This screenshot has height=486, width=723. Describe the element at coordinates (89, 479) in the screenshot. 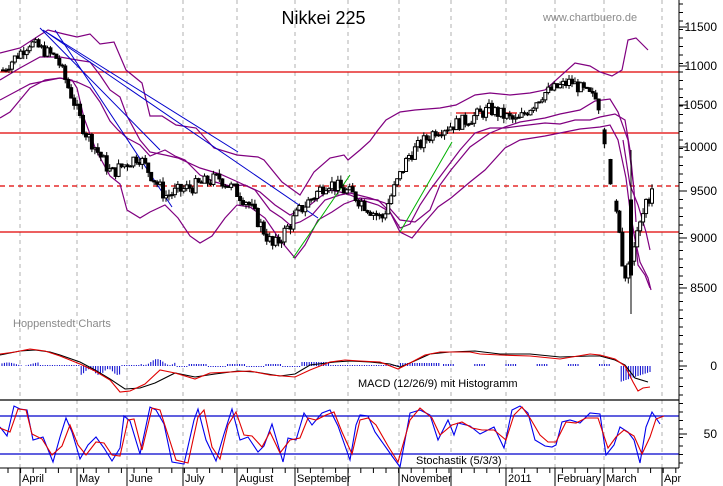

I see `x-label-may: May` at that location.